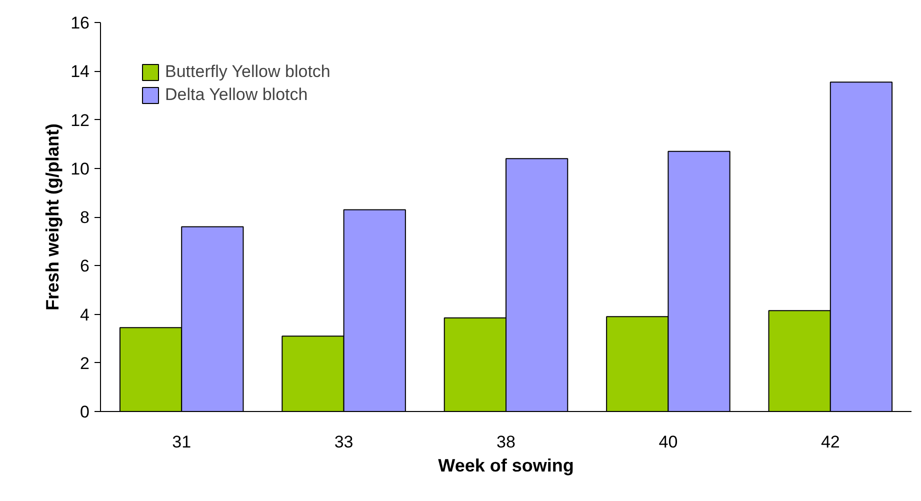  I want to click on x-axis-title: Week of sowing, so click(506, 466).